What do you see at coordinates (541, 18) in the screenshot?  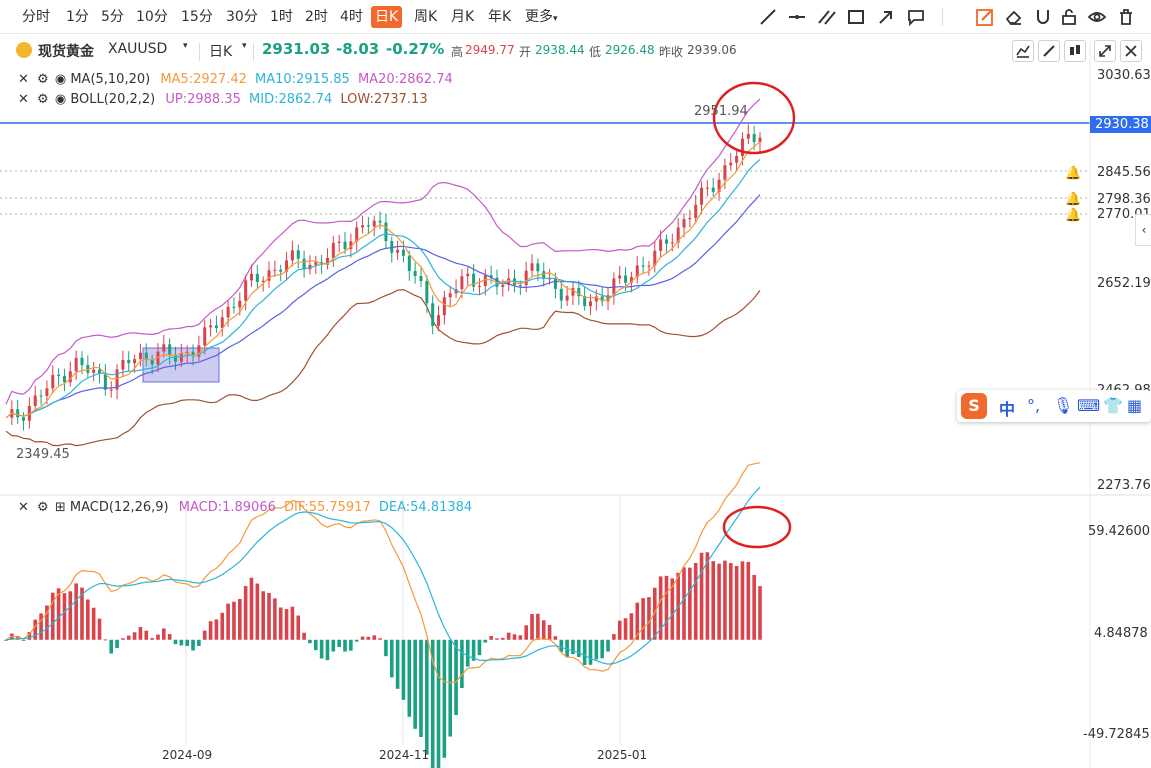 I see `tf-more: 更多▾` at bounding box center [541, 18].